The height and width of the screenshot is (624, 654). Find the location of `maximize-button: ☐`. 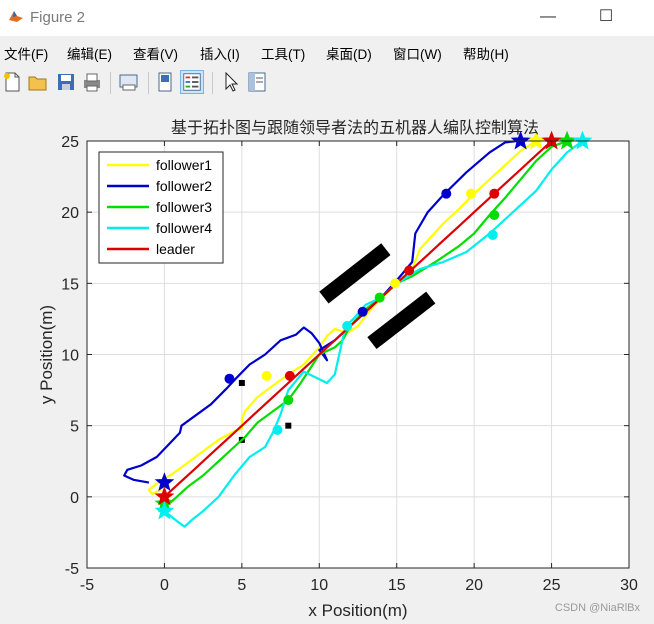

maximize-button: ☐ is located at coordinates (606, 16).